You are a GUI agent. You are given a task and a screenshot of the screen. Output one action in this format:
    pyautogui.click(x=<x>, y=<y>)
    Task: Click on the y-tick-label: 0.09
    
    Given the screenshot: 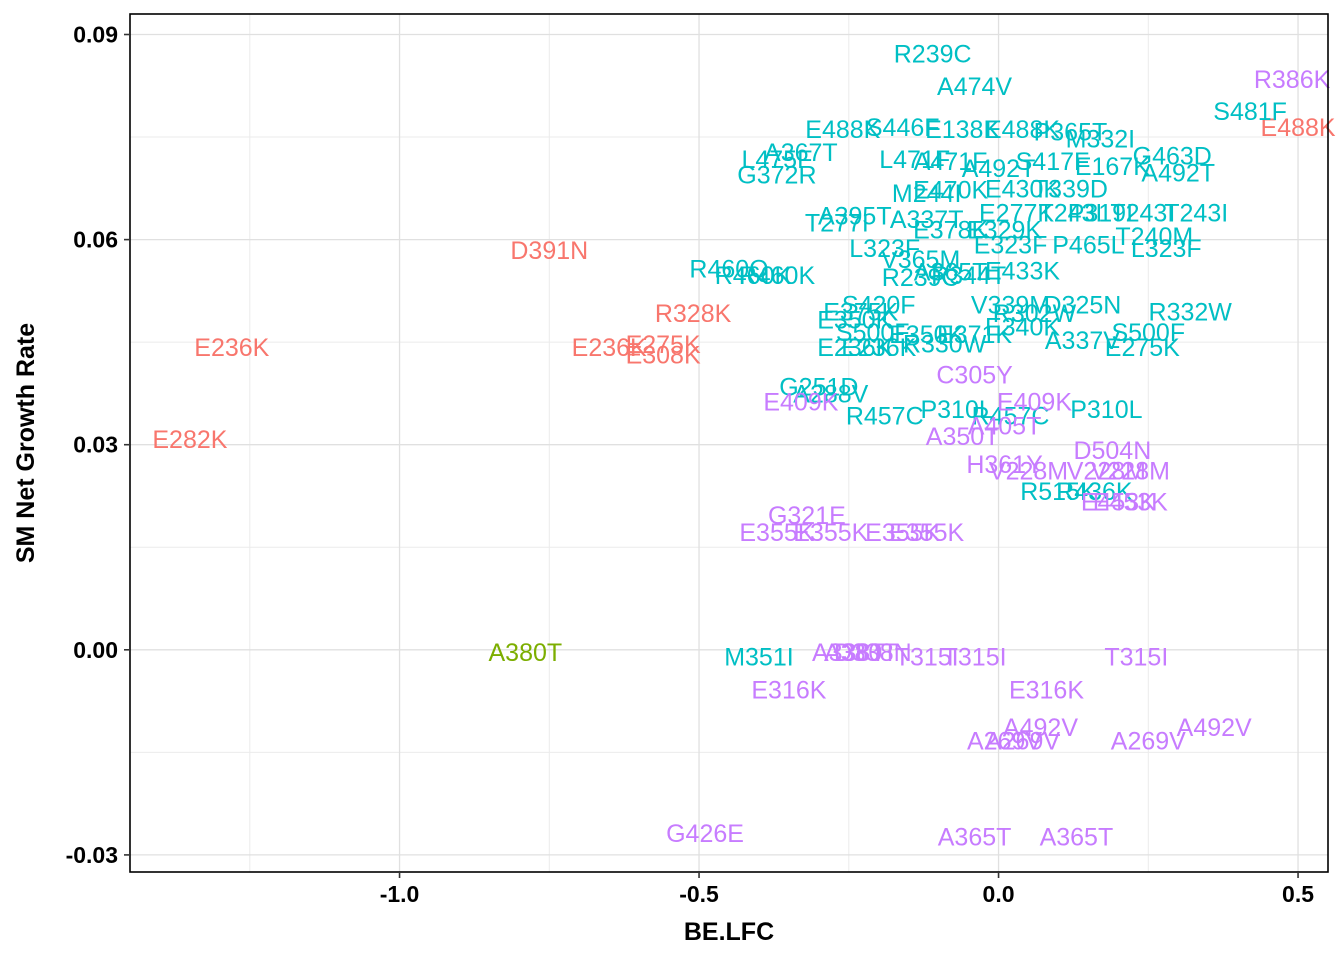 What is the action you would take?
    pyautogui.click(x=95, y=35)
    